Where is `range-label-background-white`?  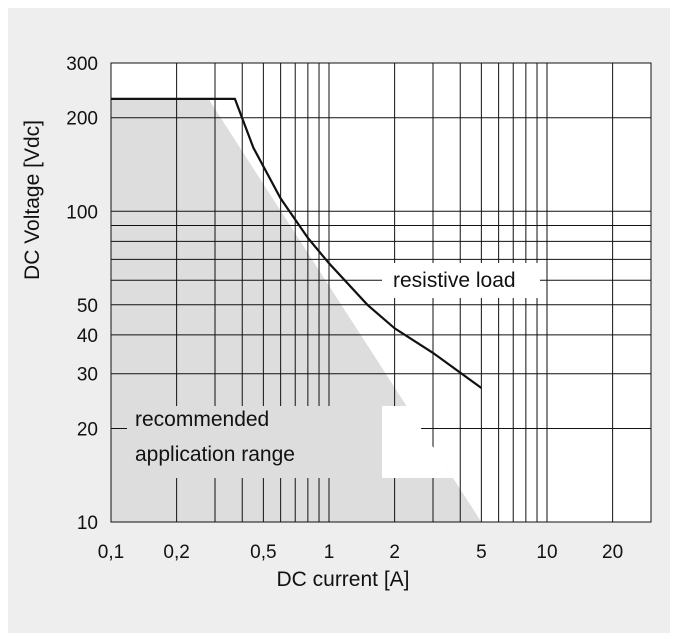
range-label-background-white is located at coordinates (417, 442).